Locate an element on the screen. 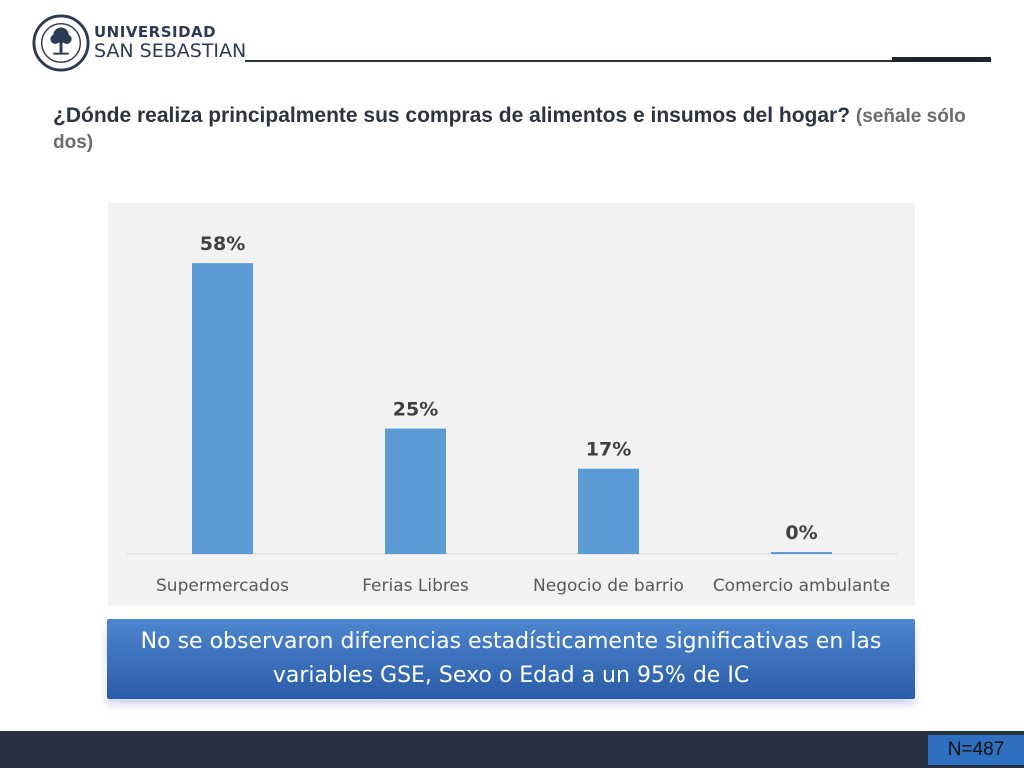  data-label-0: 58% is located at coordinates (222, 244).